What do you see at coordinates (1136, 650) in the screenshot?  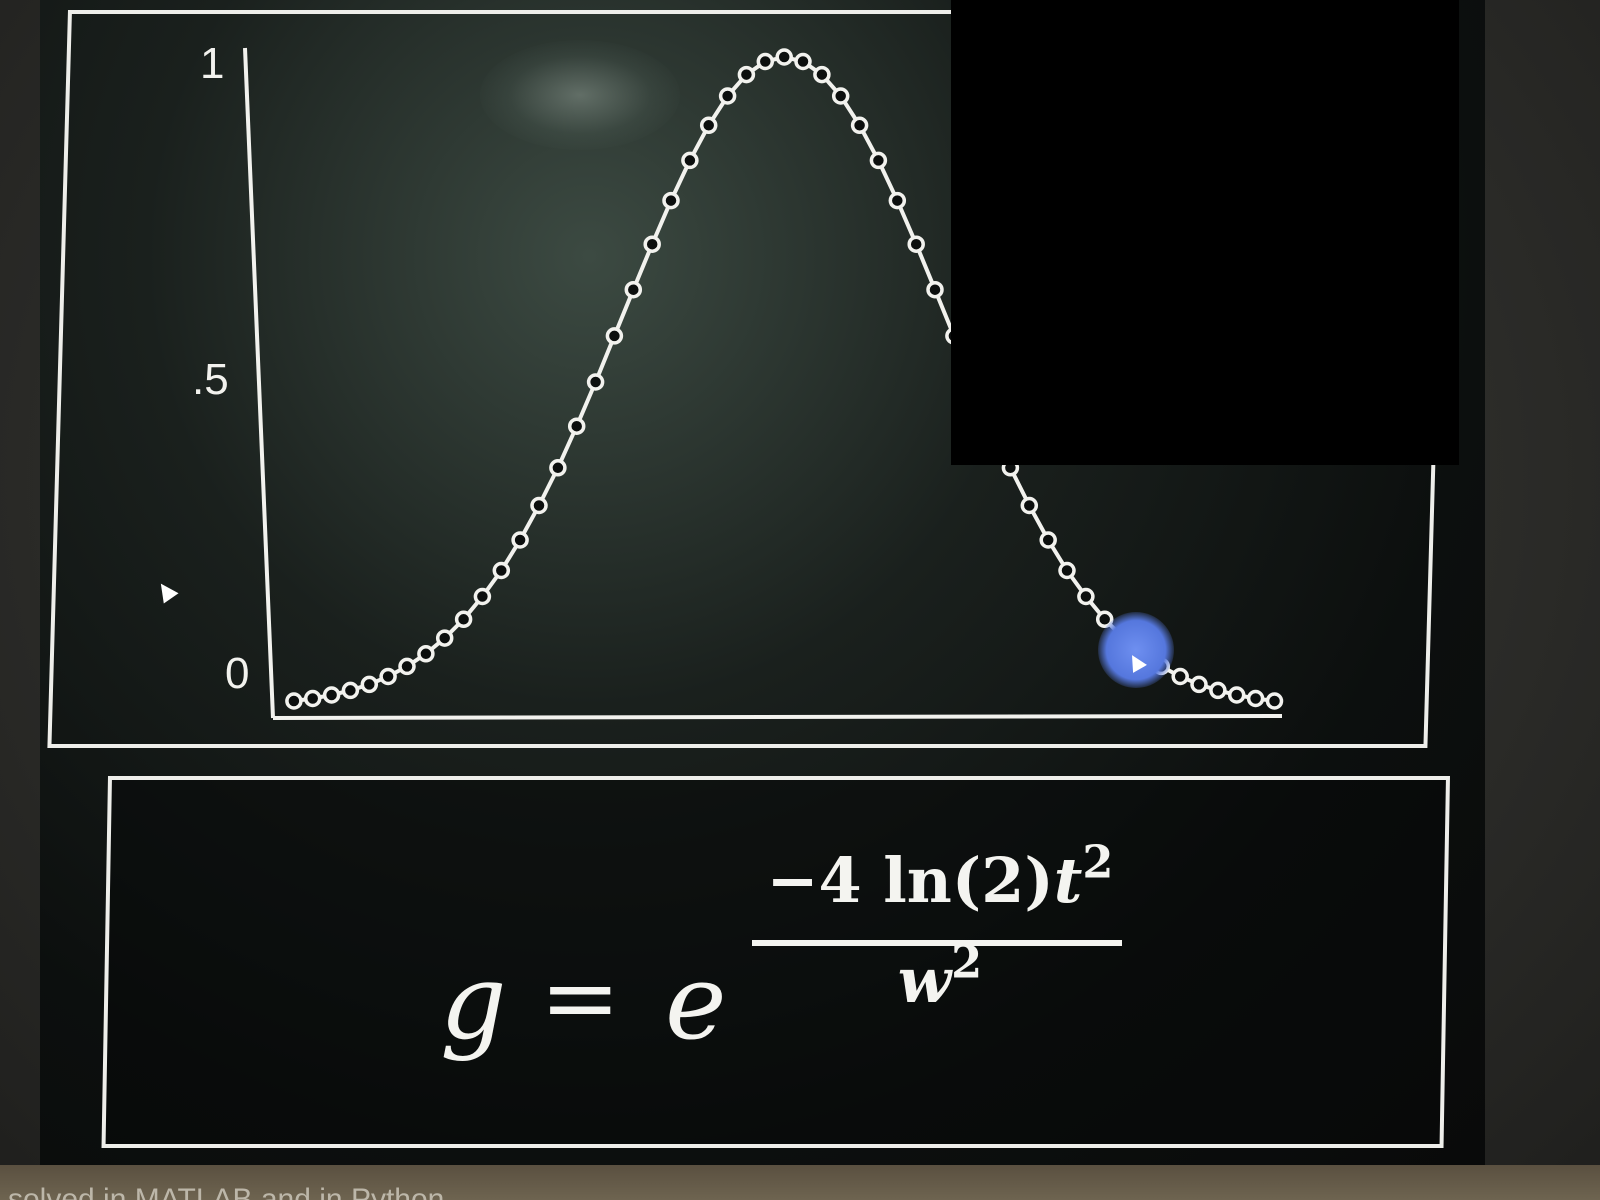 I see `click-highlight` at bounding box center [1136, 650].